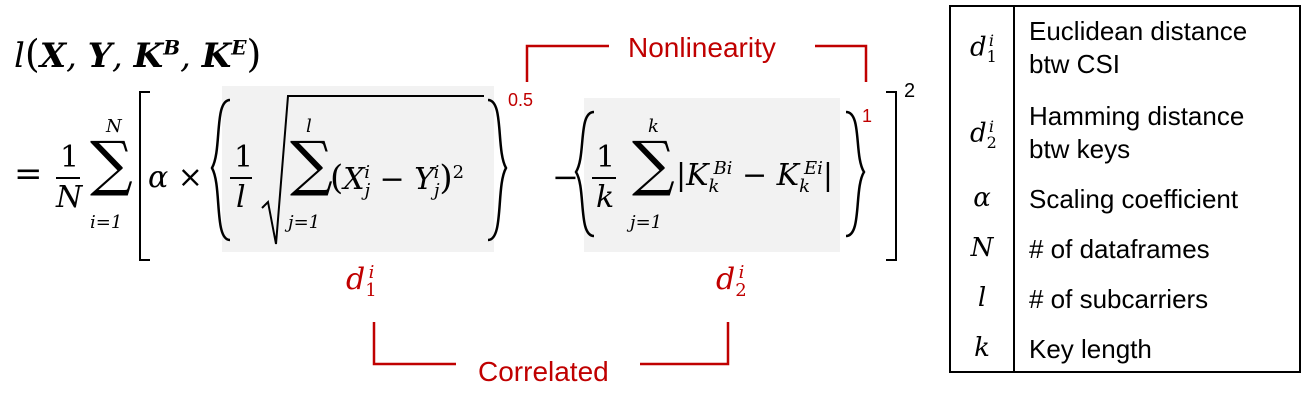  Describe the element at coordinates (982, 198) in the screenshot. I see `legend-symbol-alpha: α` at that location.